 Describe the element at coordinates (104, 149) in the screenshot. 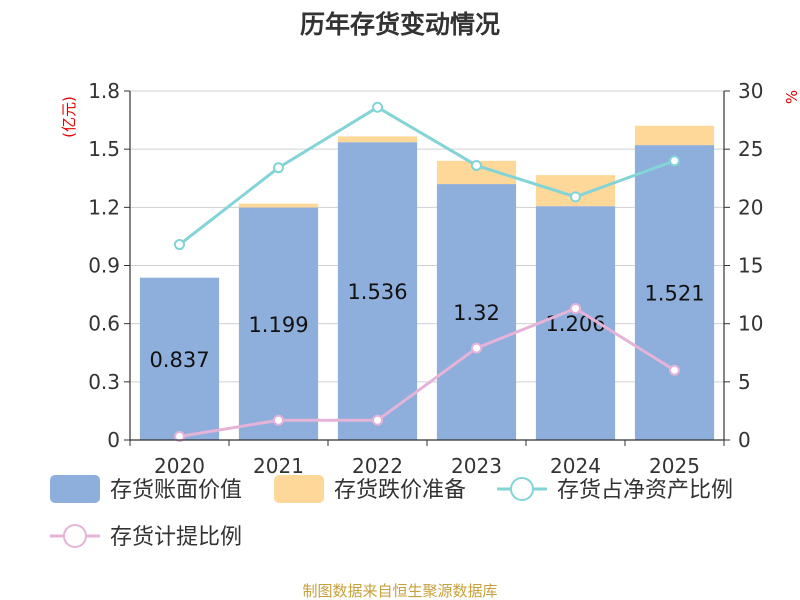

I see `left-tick-label: 1.5` at that location.